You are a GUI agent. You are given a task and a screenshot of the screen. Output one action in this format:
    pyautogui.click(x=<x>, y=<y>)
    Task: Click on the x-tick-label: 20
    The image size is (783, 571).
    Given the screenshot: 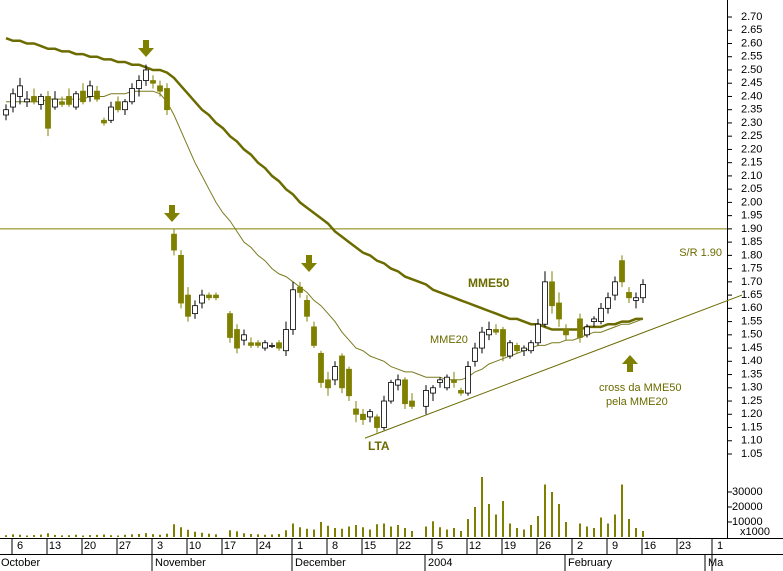 What is the action you would take?
    pyautogui.click(x=90, y=546)
    